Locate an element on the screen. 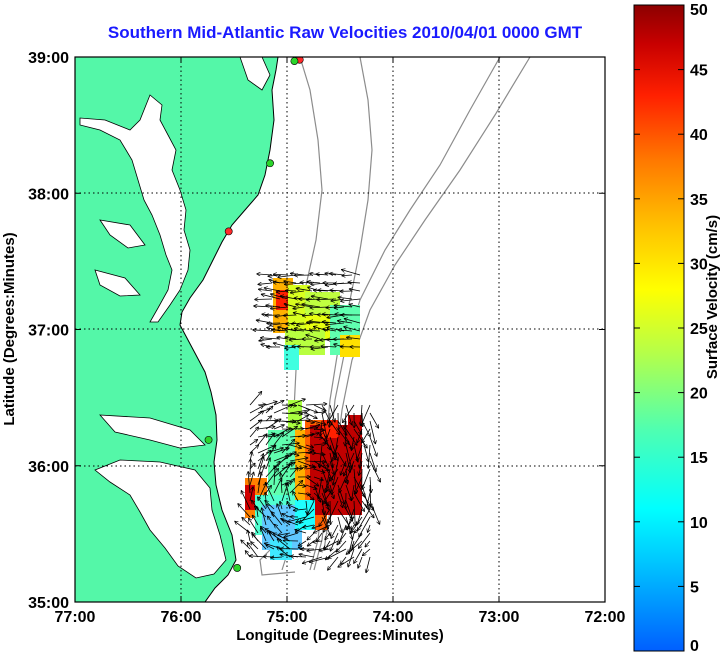 Image resolution: width=724 pixels, height=659 pixels. x-axis-label: Longitude (Degrees:Minutes) is located at coordinates (340, 635).